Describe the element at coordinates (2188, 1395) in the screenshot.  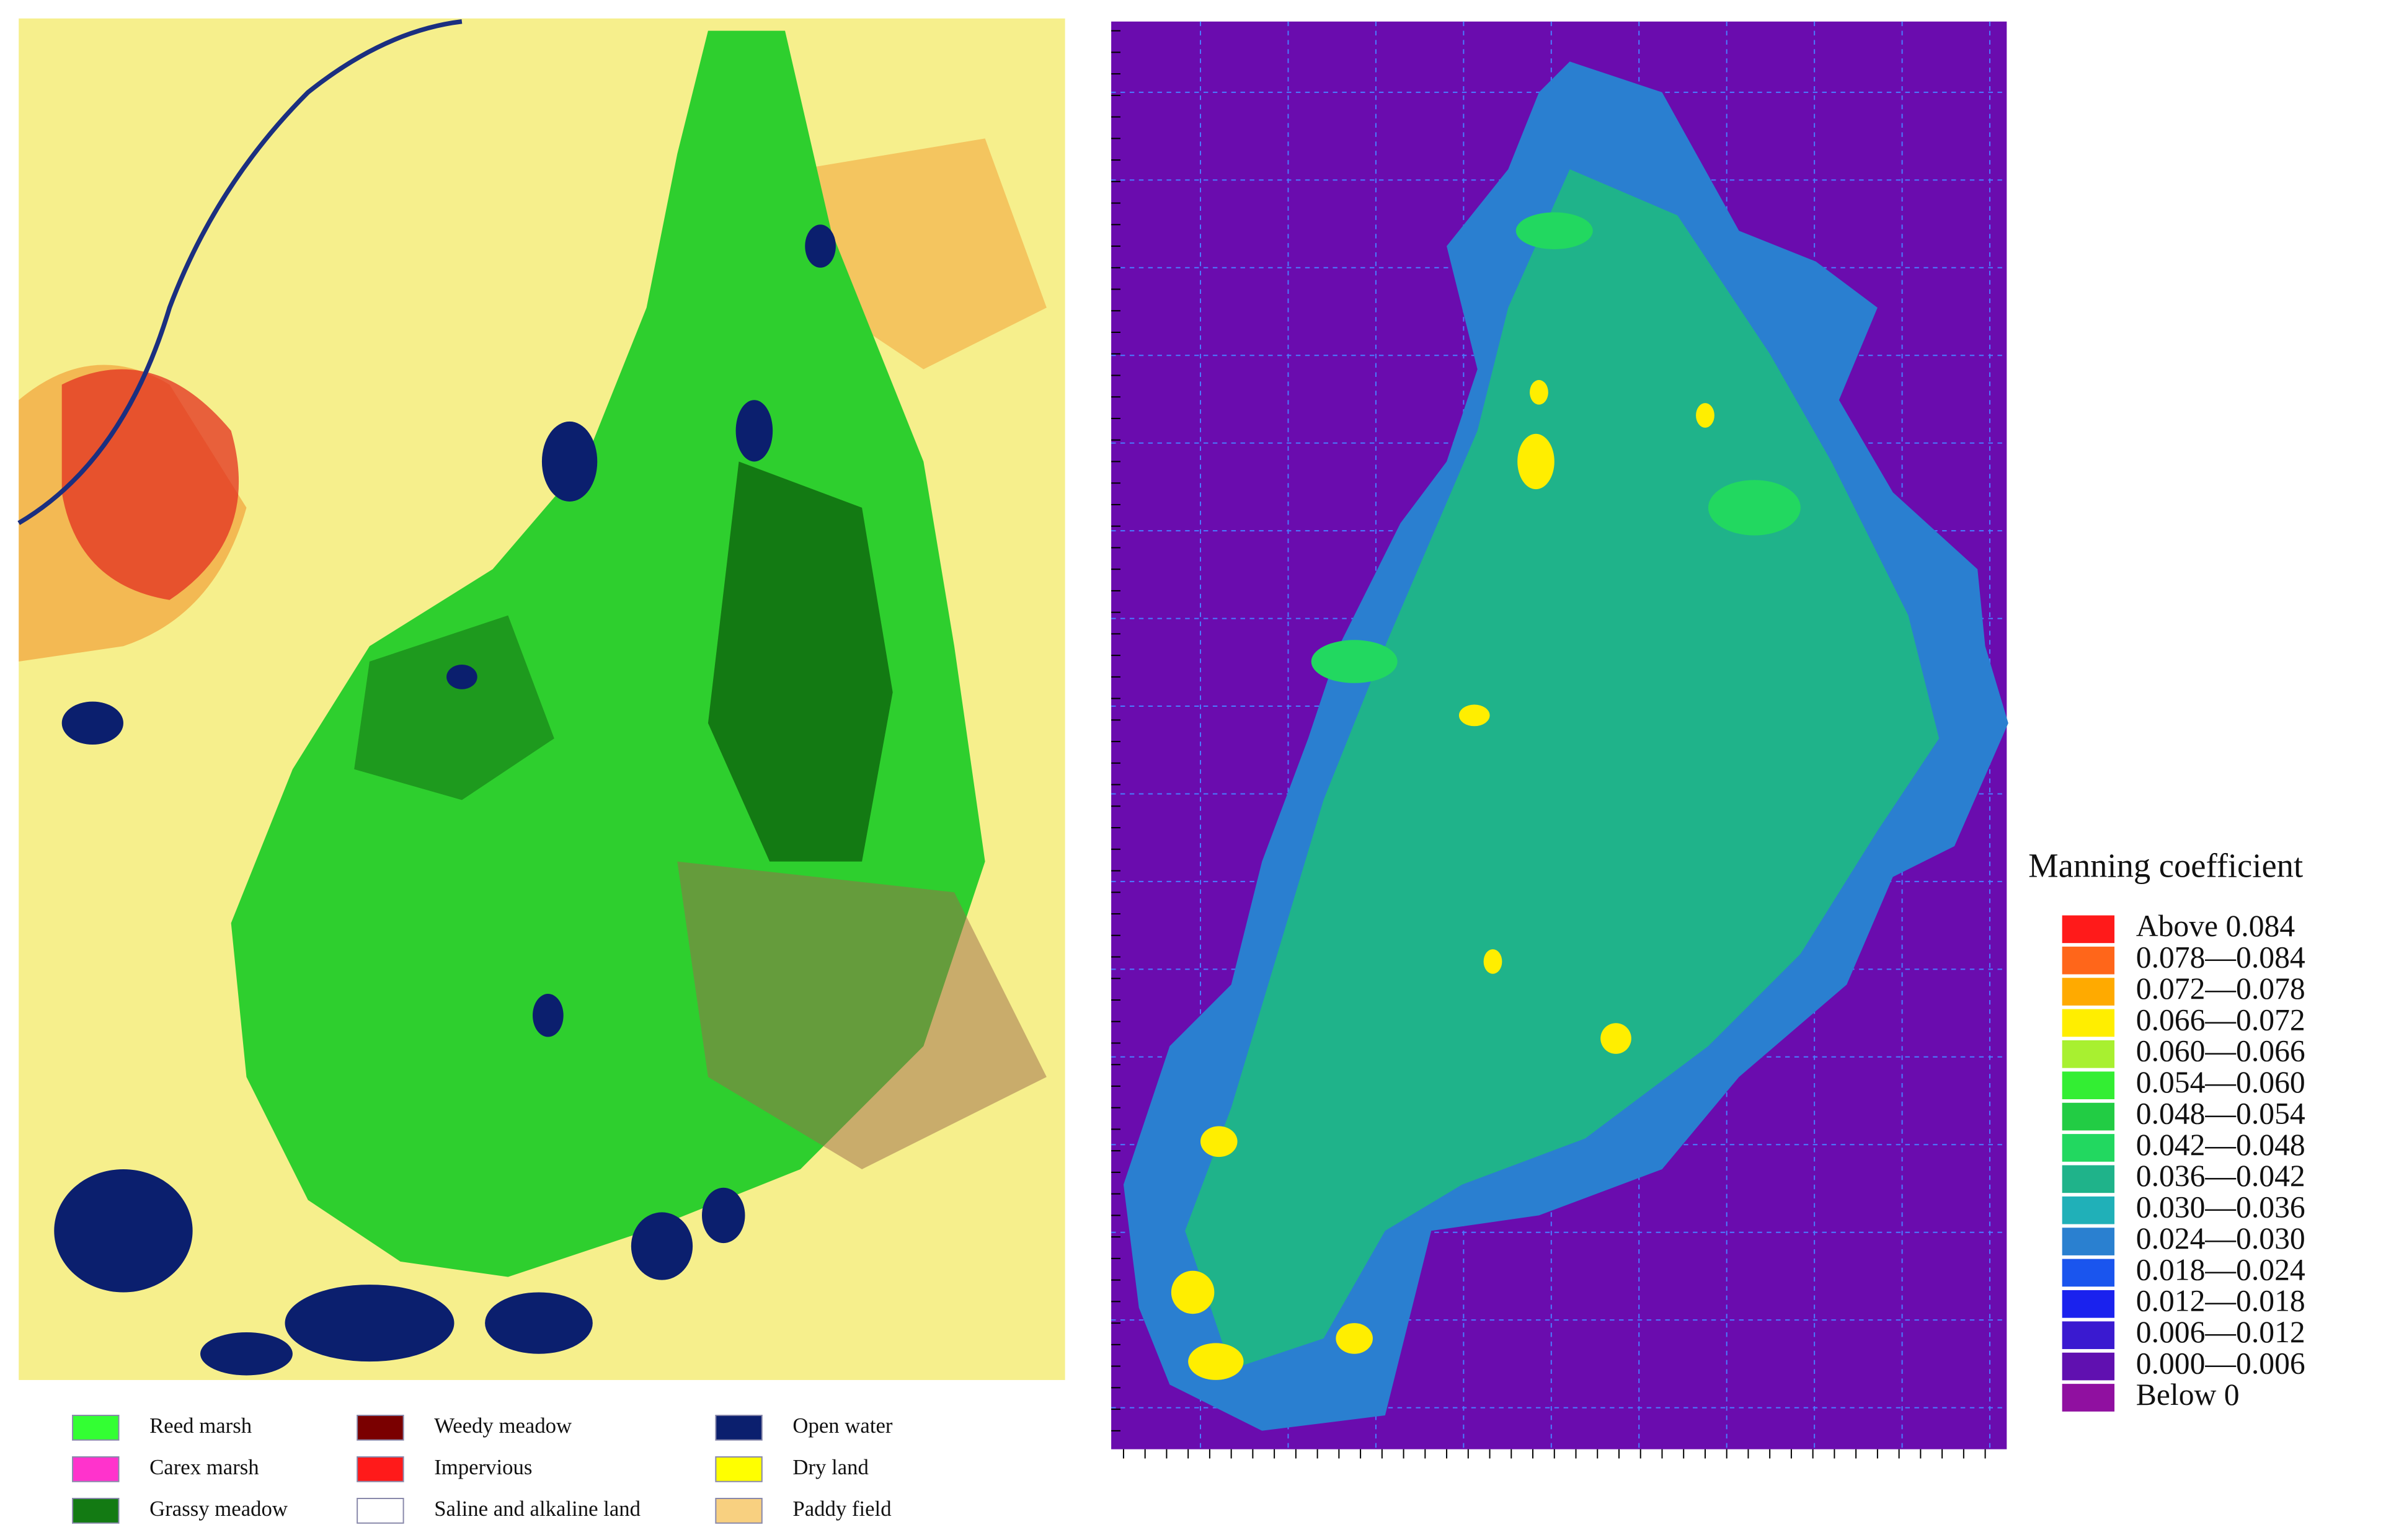
I see `legend-label: Below 0` at that location.